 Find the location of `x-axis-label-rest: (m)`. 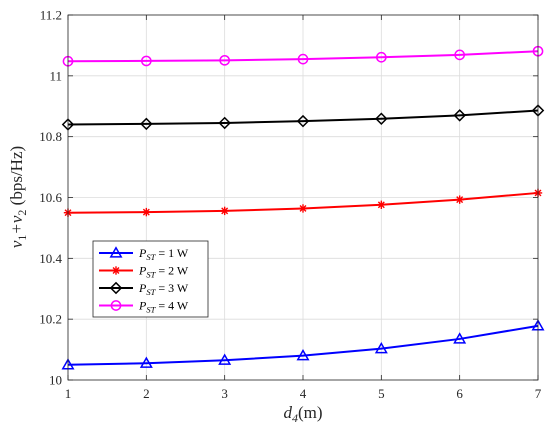

x-axis-label-rest: (m) is located at coordinates (310, 412).